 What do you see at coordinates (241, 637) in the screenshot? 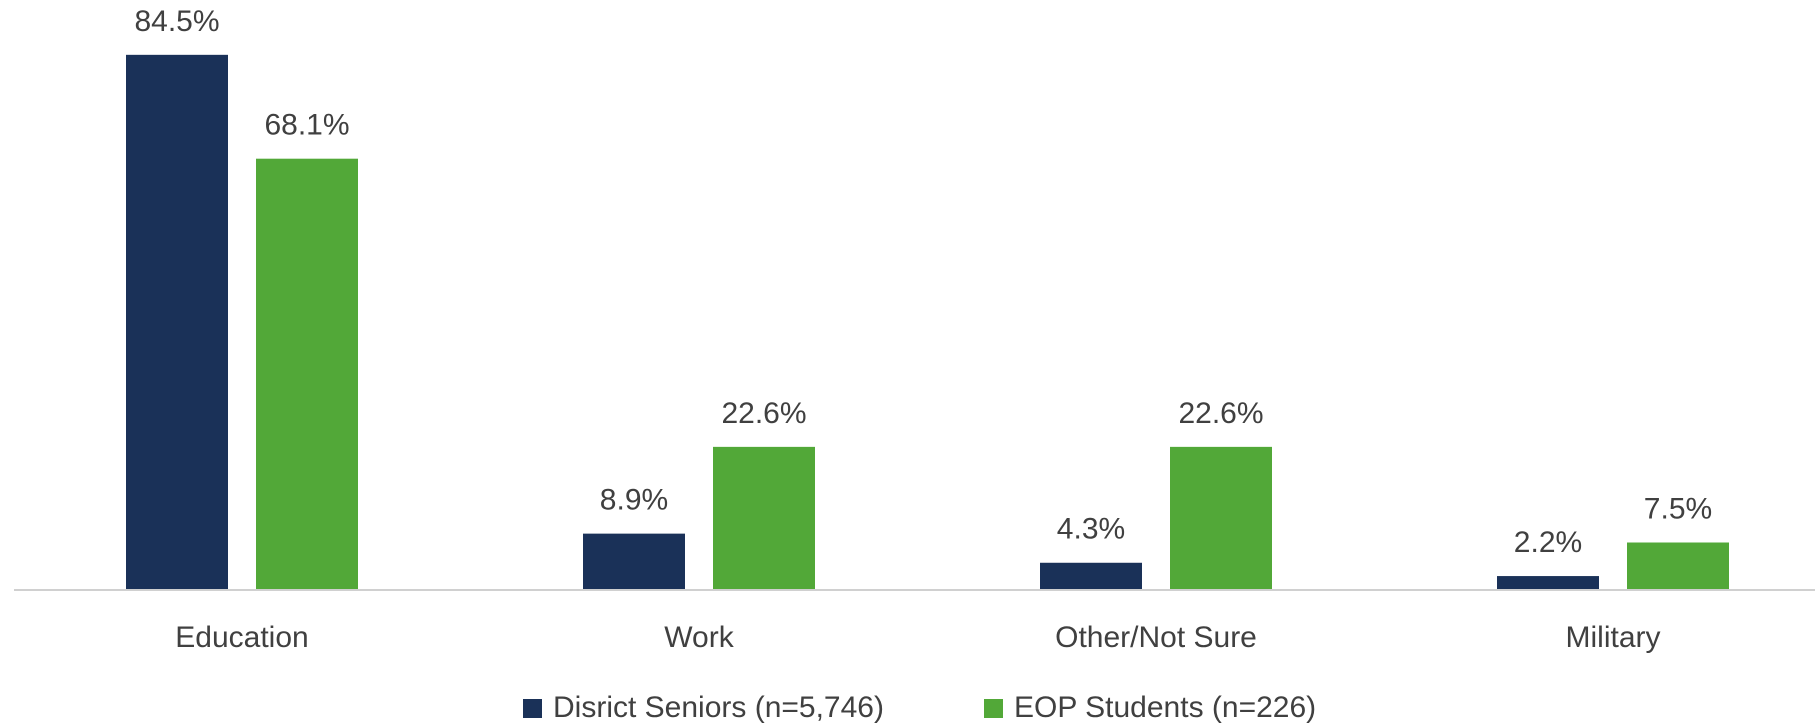
I see `x-tick-label: Education` at bounding box center [241, 637].